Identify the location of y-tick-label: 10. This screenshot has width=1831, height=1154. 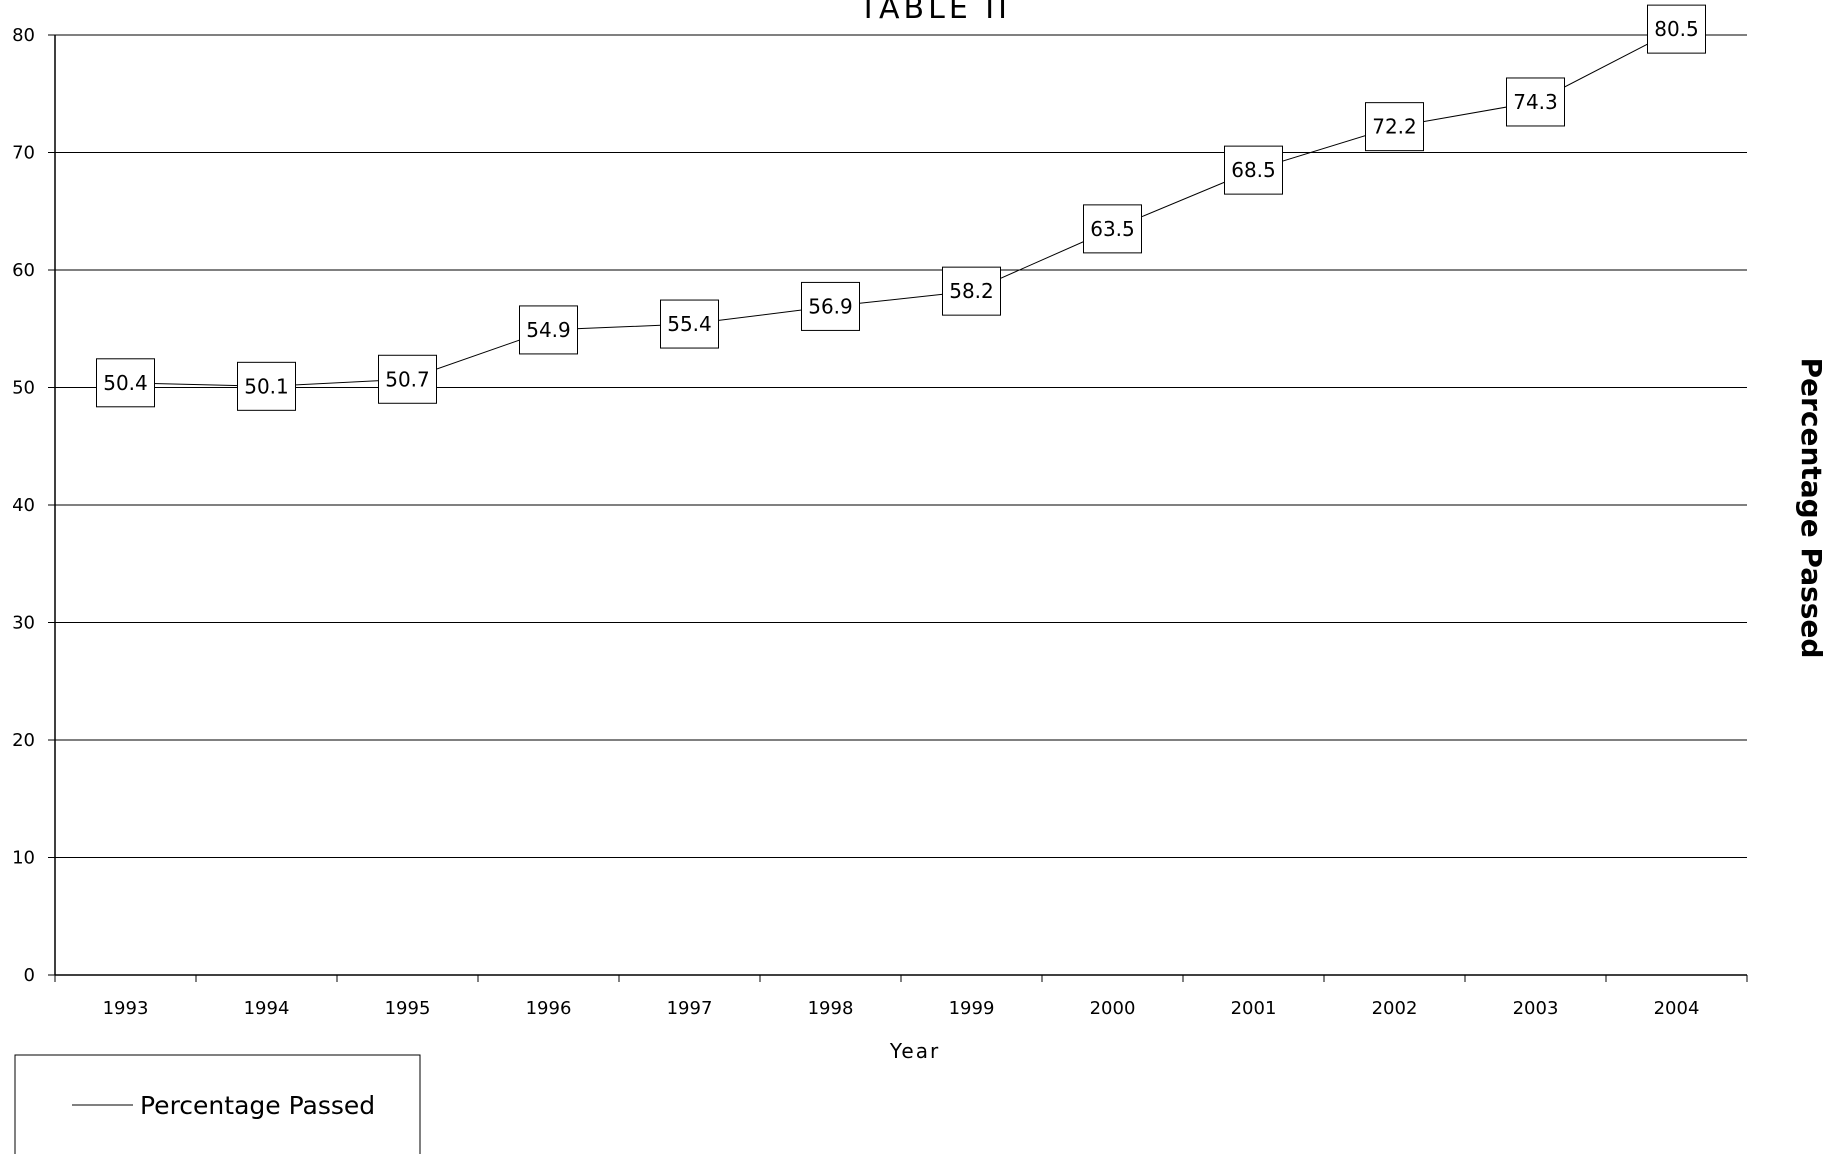
(23, 858).